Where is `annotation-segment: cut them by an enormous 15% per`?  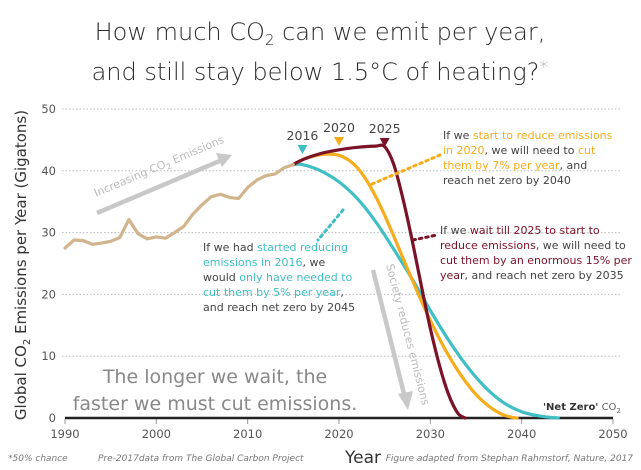 annotation-segment: cut them by an enormous 15% per is located at coordinates (536, 260).